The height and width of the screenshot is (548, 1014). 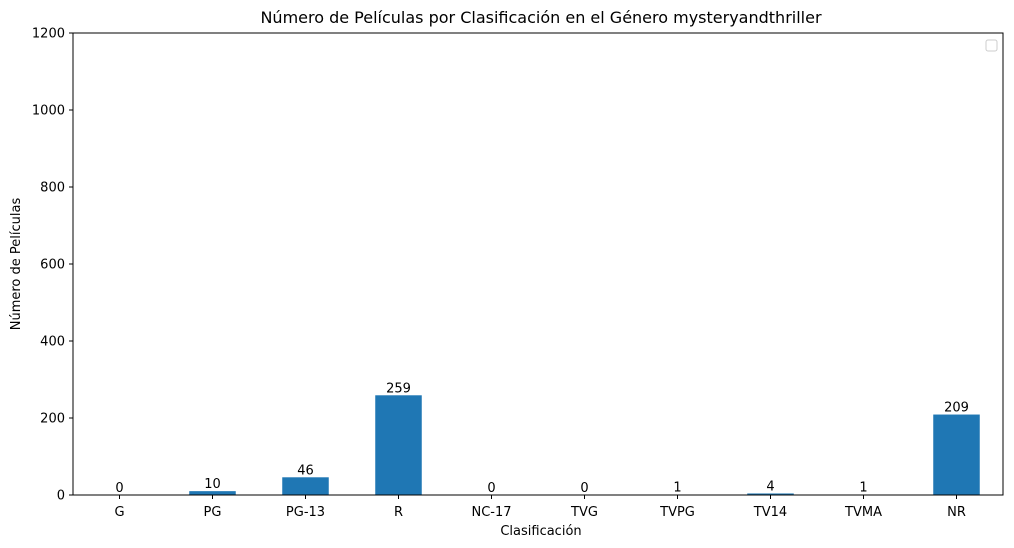 What do you see at coordinates (863, 512) in the screenshot?
I see `x-tick-label: TVMA` at bounding box center [863, 512].